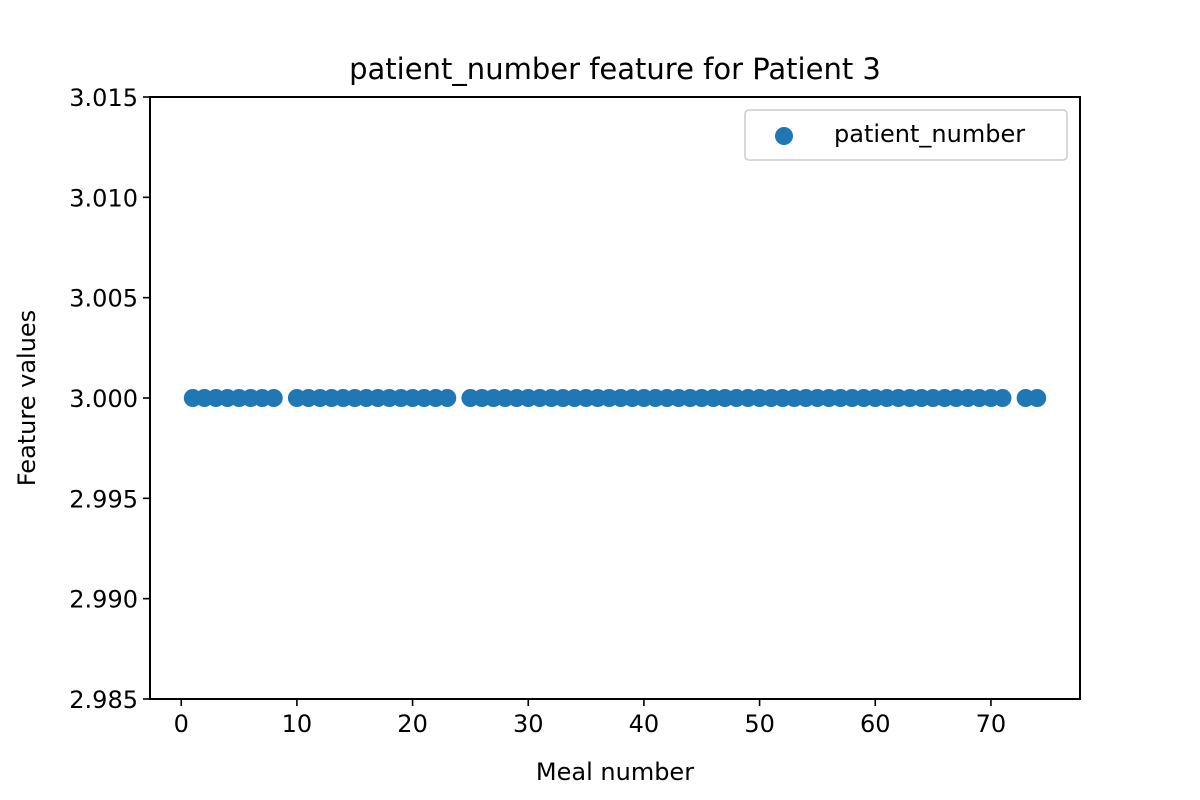 The height and width of the screenshot is (800, 1200). I want to click on x-axis: 0 10 20 30 40 50 60 70, so click(590, 718).